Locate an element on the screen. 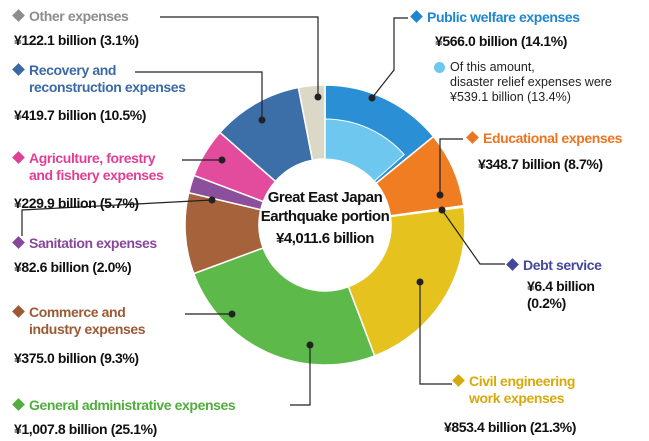  category-label: Debt service is located at coordinates (554, 265).